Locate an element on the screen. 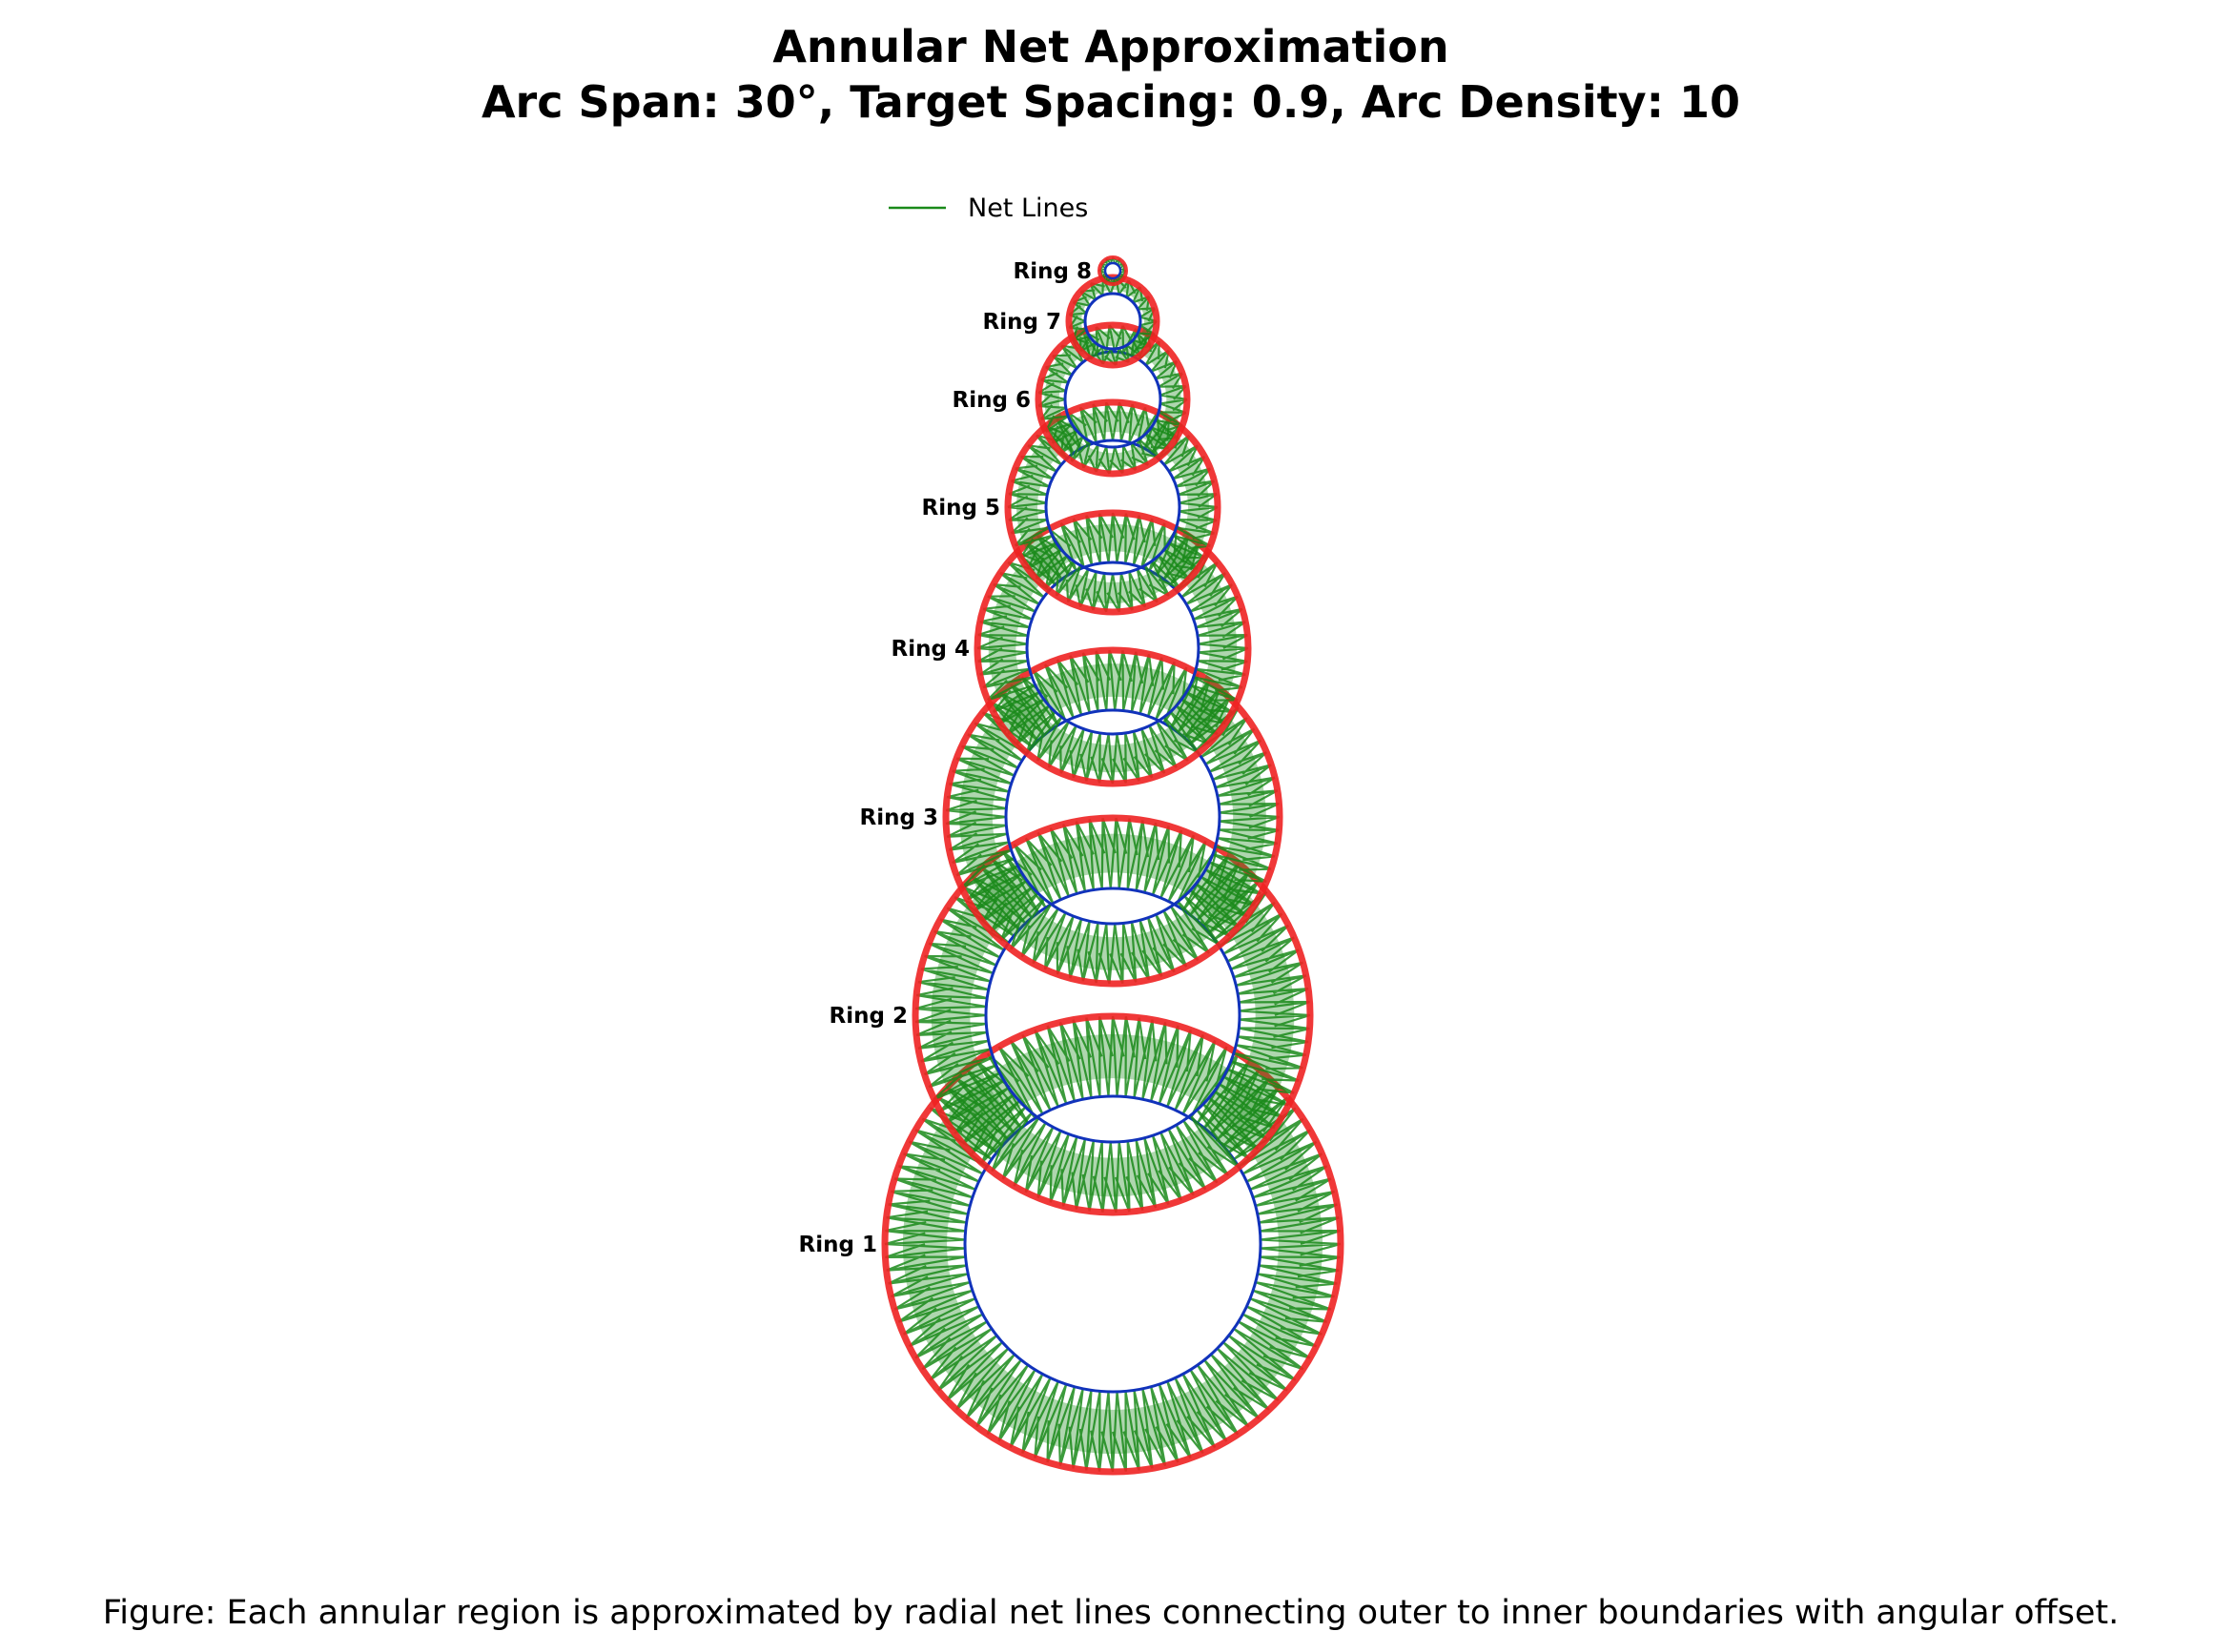  ring-7-inner-boundary is located at coordinates (1112, 321).